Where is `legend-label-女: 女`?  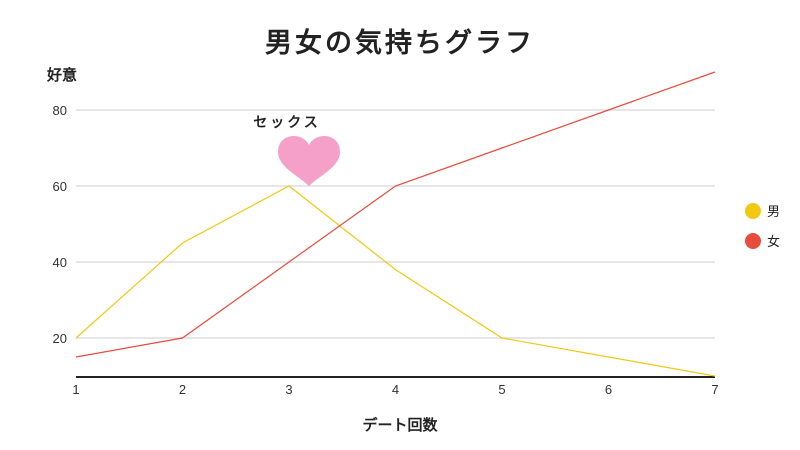
legend-label-女: 女 is located at coordinates (773, 242).